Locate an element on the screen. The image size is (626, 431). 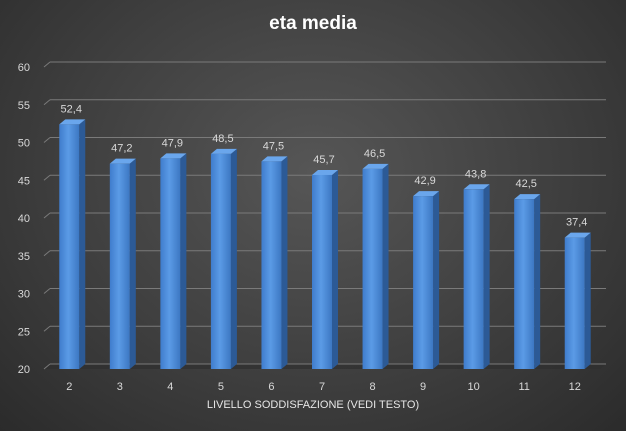
data-label: 46,5 is located at coordinates (374, 154).